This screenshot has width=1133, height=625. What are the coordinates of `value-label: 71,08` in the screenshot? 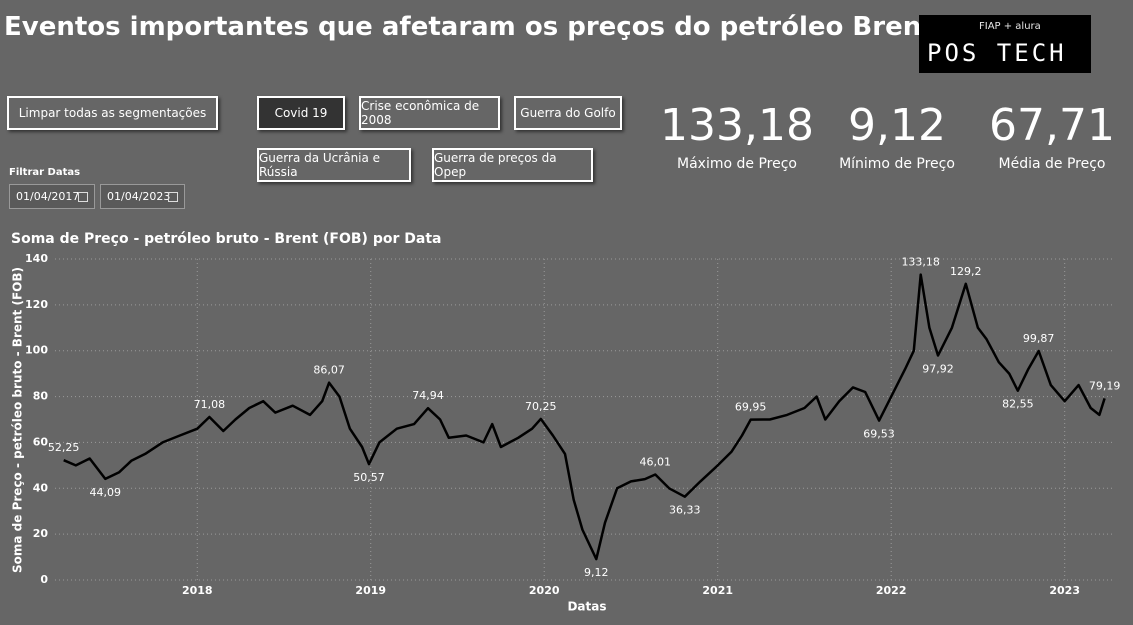 It's located at (210, 404).